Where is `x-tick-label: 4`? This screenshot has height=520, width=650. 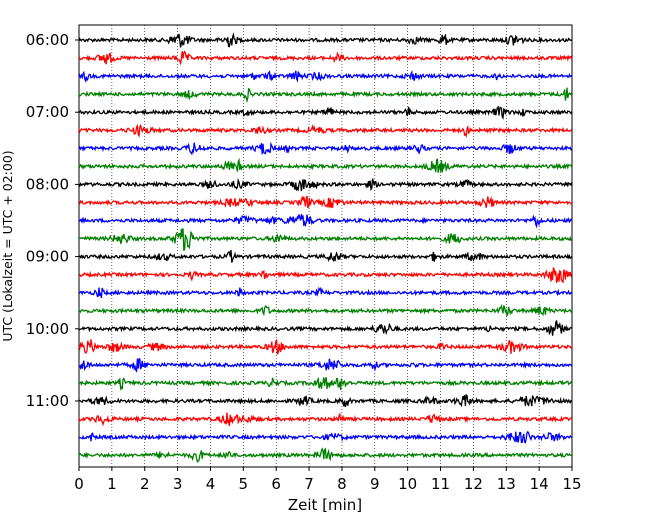 x-tick-label: 4 is located at coordinates (211, 484).